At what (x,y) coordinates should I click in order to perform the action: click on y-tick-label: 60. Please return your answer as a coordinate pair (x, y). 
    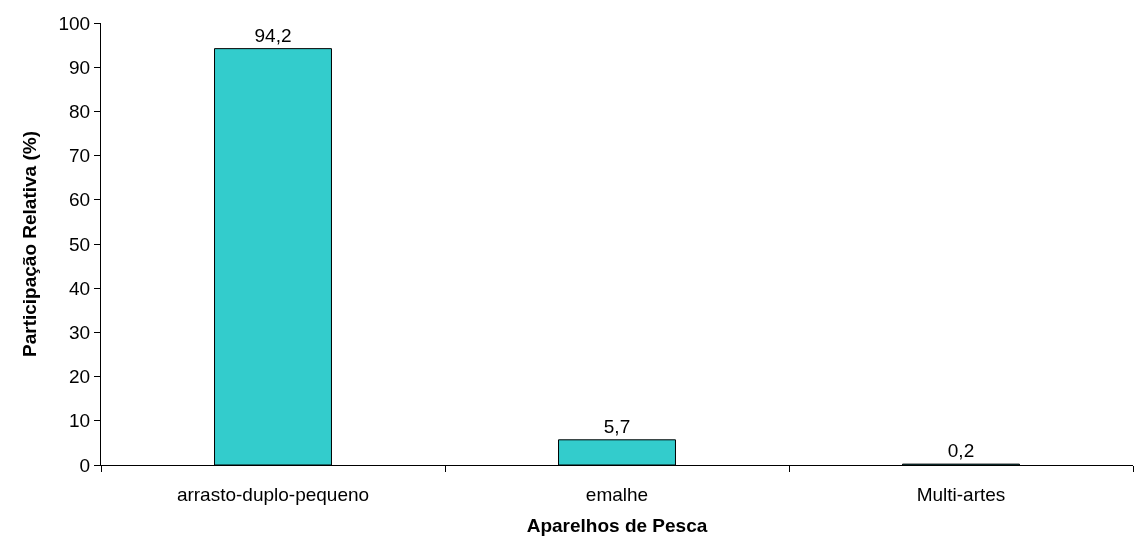
    Looking at the image, I should click on (80, 200).